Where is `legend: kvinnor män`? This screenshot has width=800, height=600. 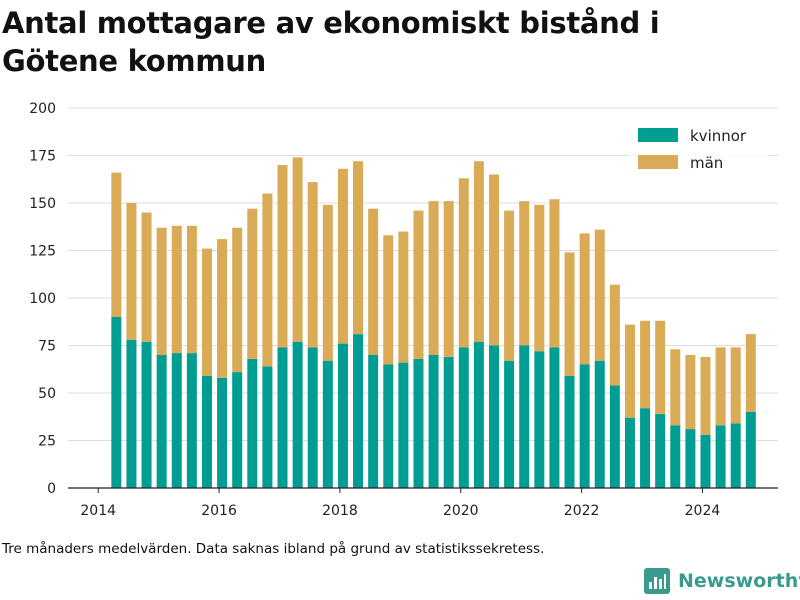
legend: kvinnor män is located at coordinates (698, 149).